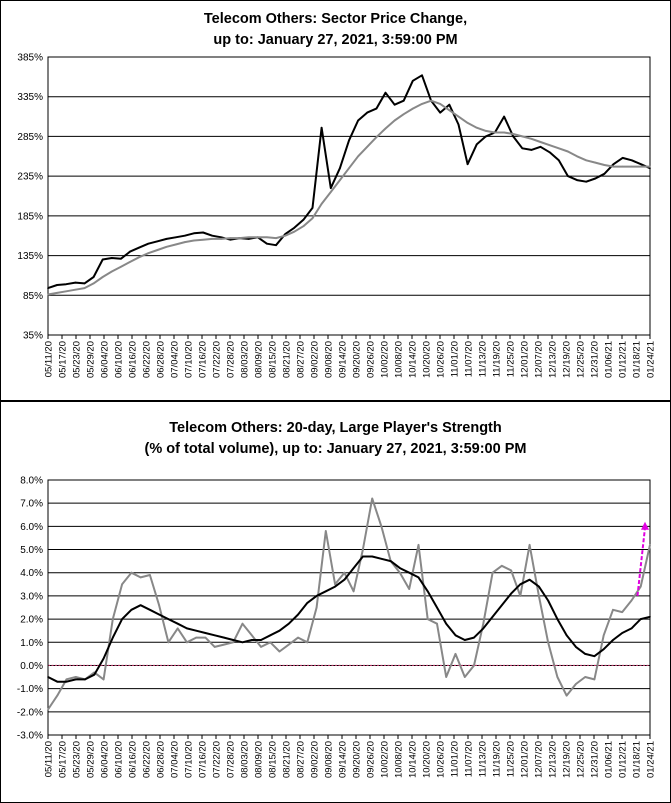 Image resolution: width=671 pixels, height=803 pixels. Describe the element at coordinates (315, 359) in the screenshot. I see `x-tick-label: 09/02/20` at that location.